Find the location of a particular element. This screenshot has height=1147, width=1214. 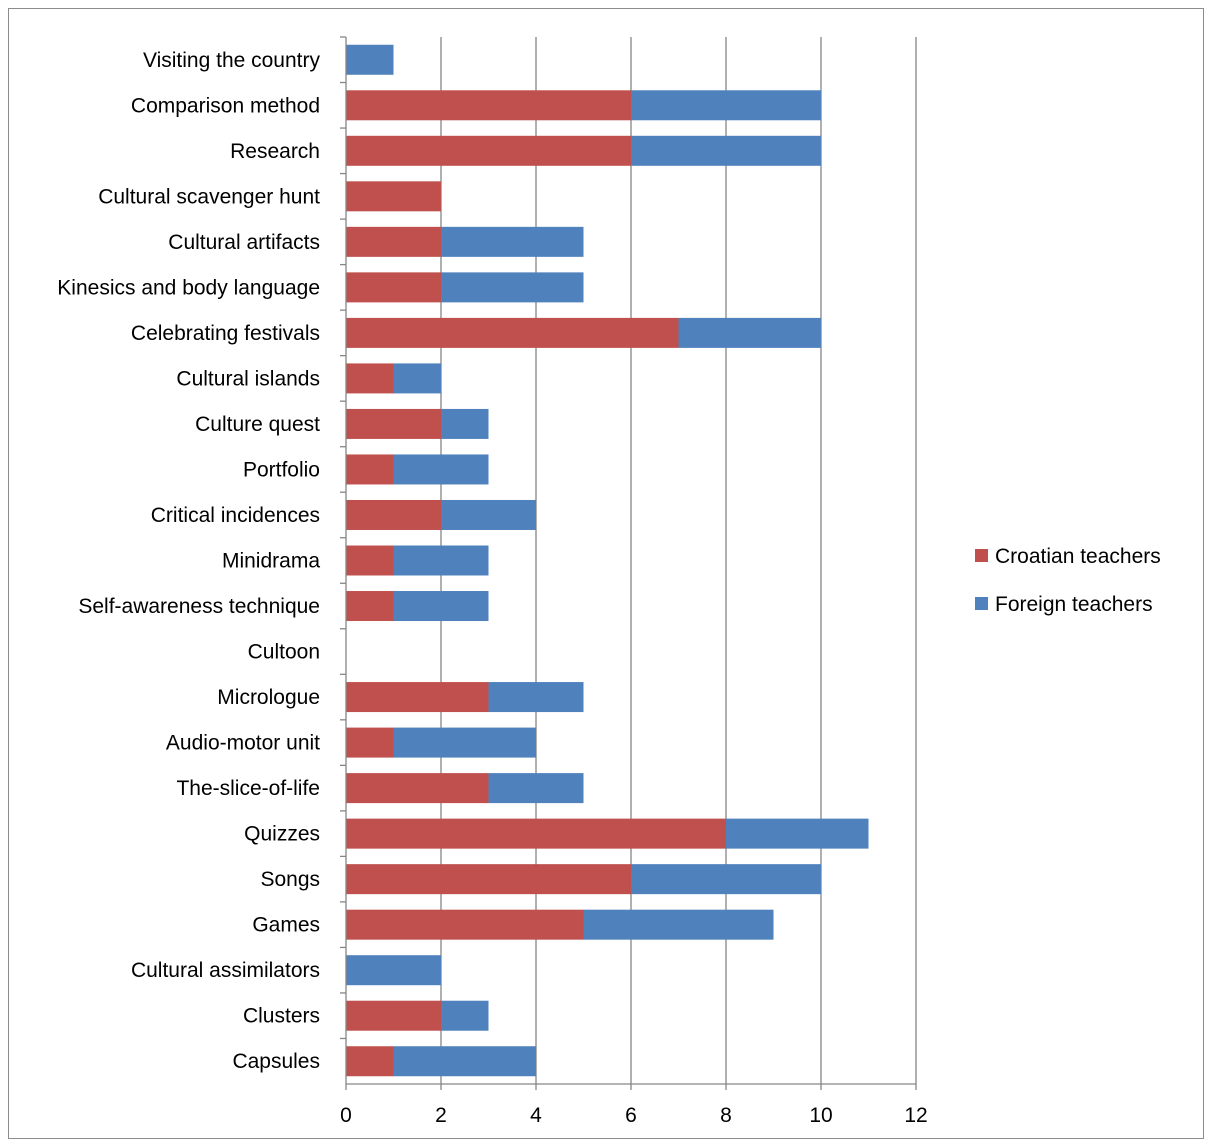

x-tick-label: 10 is located at coordinates (820, 1115).